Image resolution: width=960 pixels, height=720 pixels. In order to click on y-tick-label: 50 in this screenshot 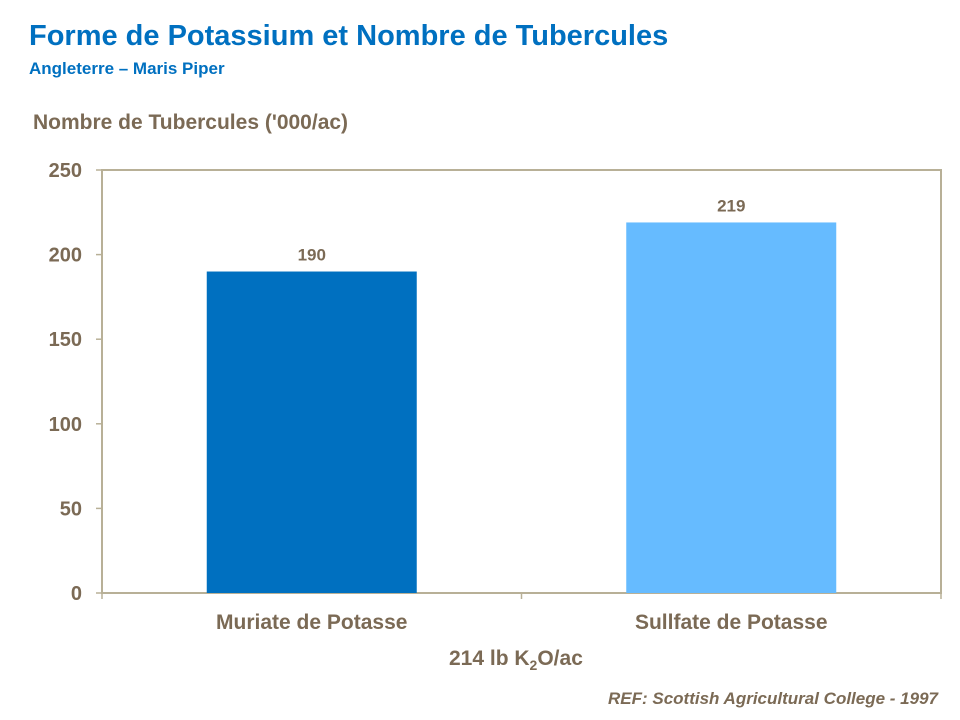, I will do `click(71, 509)`.